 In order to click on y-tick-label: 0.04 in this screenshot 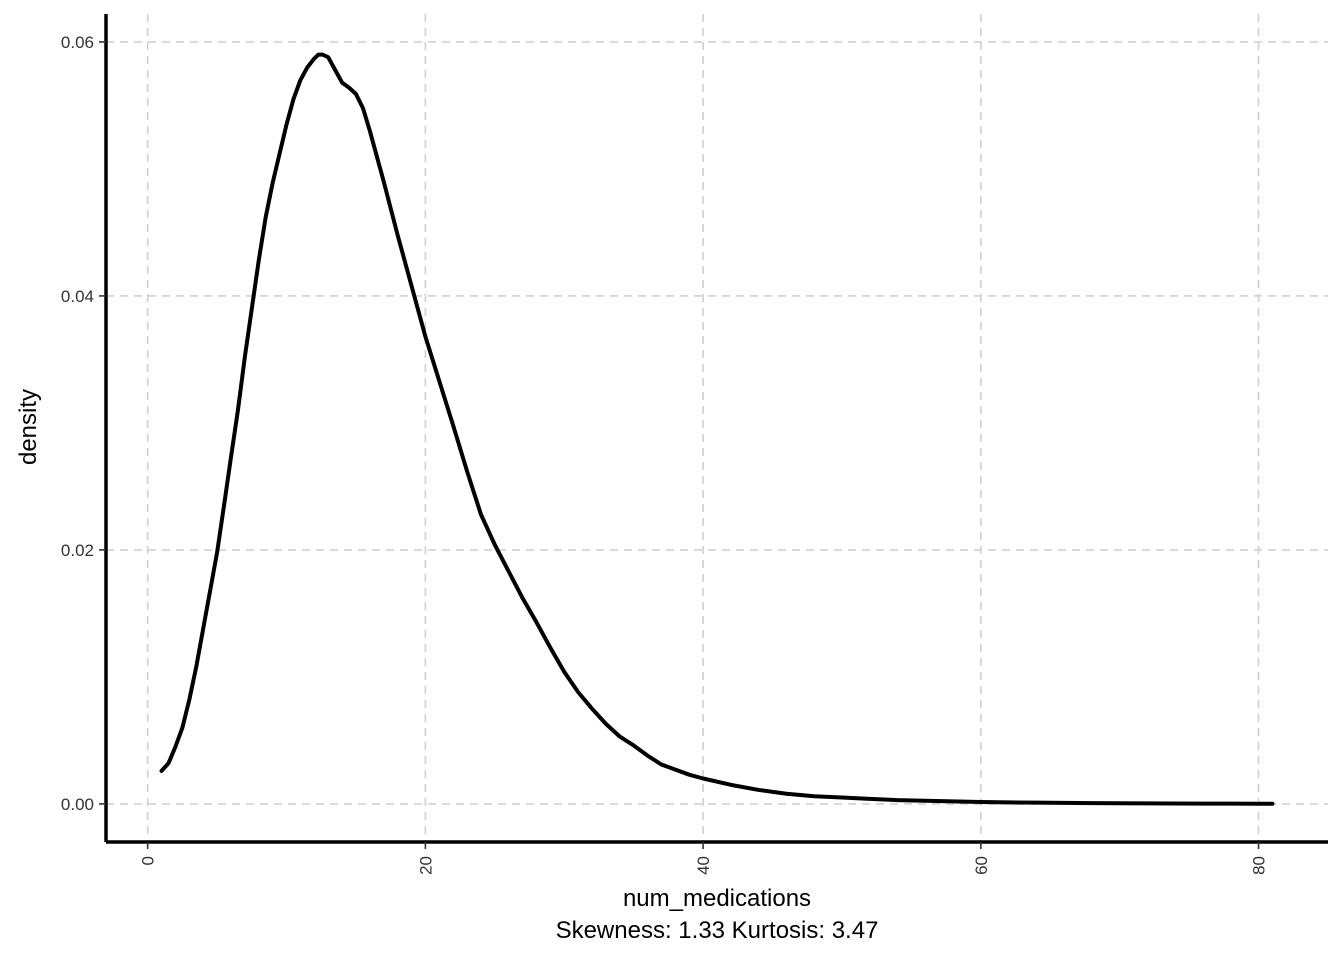, I will do `click(77, 296)`.